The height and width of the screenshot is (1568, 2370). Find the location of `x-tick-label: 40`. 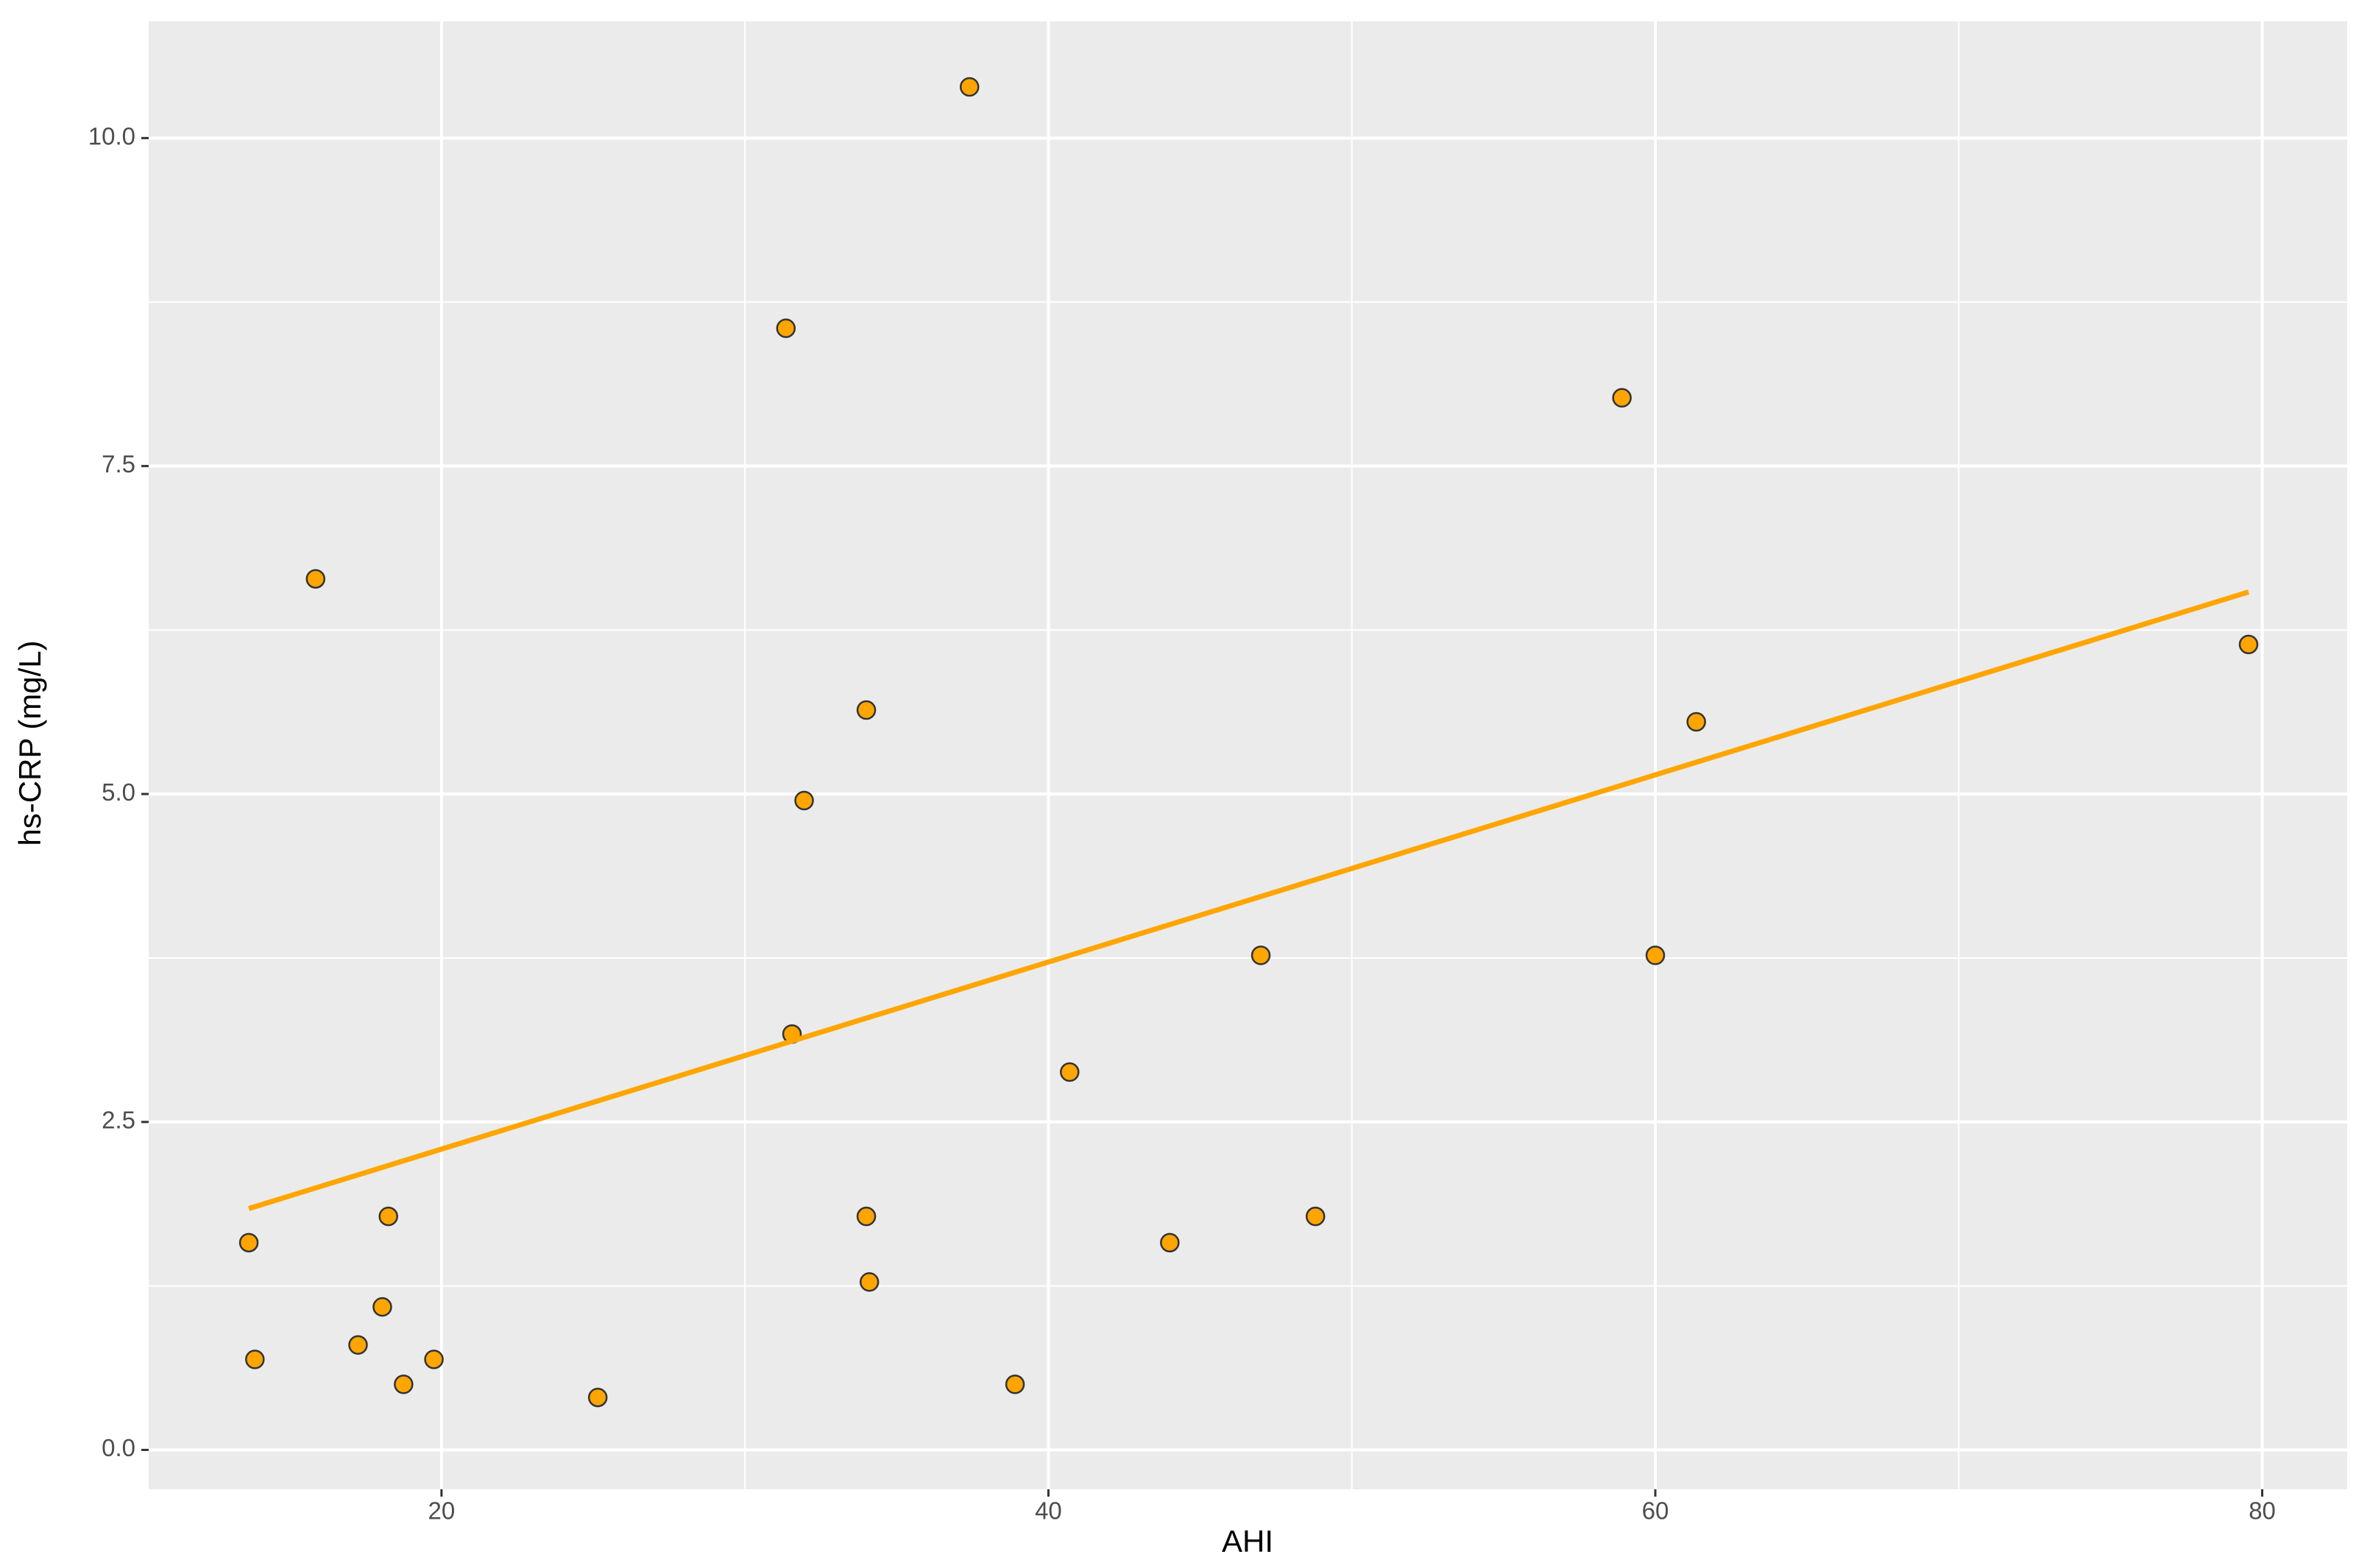

x-tick-label: 40 is located at coordinates (1048, 1511).